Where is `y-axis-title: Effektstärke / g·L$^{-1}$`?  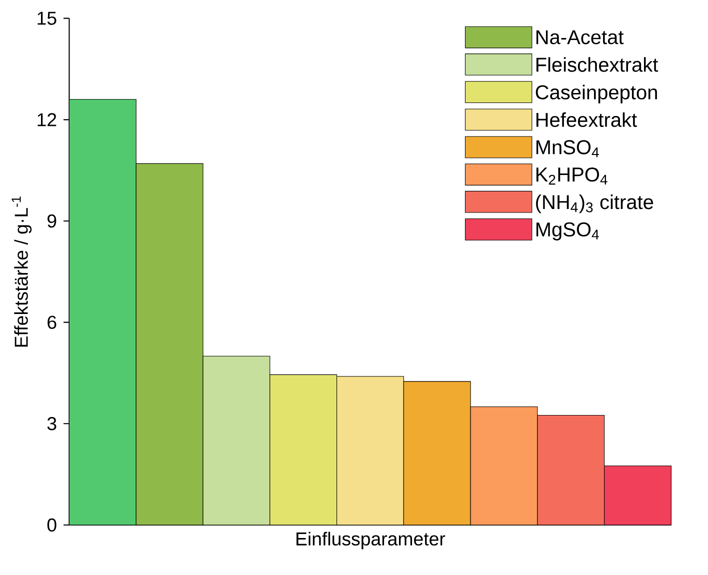 y-axis-title: Effektstärke / g·L$^{-1}$ is located at coordinates (22, 271).